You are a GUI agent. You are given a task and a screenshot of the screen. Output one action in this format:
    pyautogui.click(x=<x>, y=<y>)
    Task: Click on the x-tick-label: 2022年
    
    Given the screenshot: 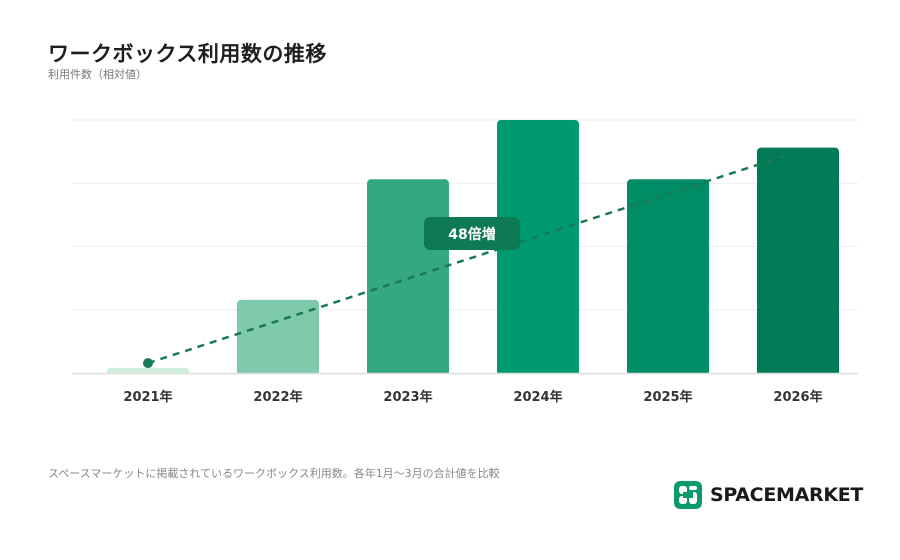 What is the action you would take?
    pyautogui.click(x=277, y=397)
    